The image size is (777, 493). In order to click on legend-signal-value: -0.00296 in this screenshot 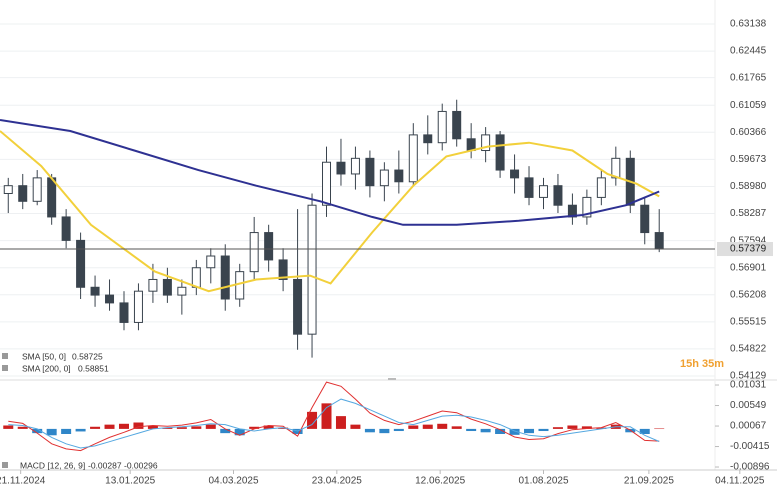, I will do `click(141, 465)`.